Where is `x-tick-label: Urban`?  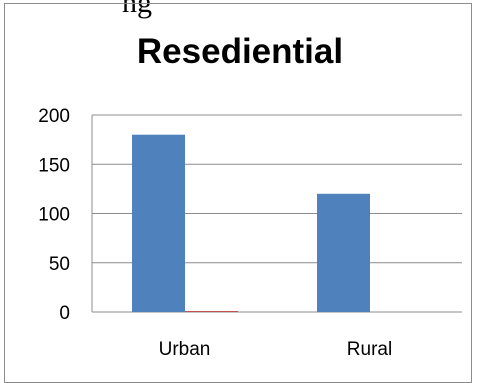
x-tick-label: Urban is located at coordinates (185, 349).